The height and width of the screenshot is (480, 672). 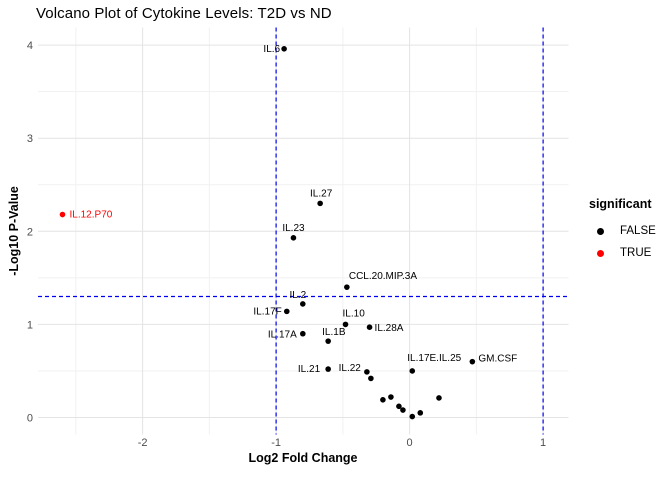 What do you see at coordinates (293, 228) in the screenshot?
I see `data-point-label: IL.23` at bounding box center [293, 228].